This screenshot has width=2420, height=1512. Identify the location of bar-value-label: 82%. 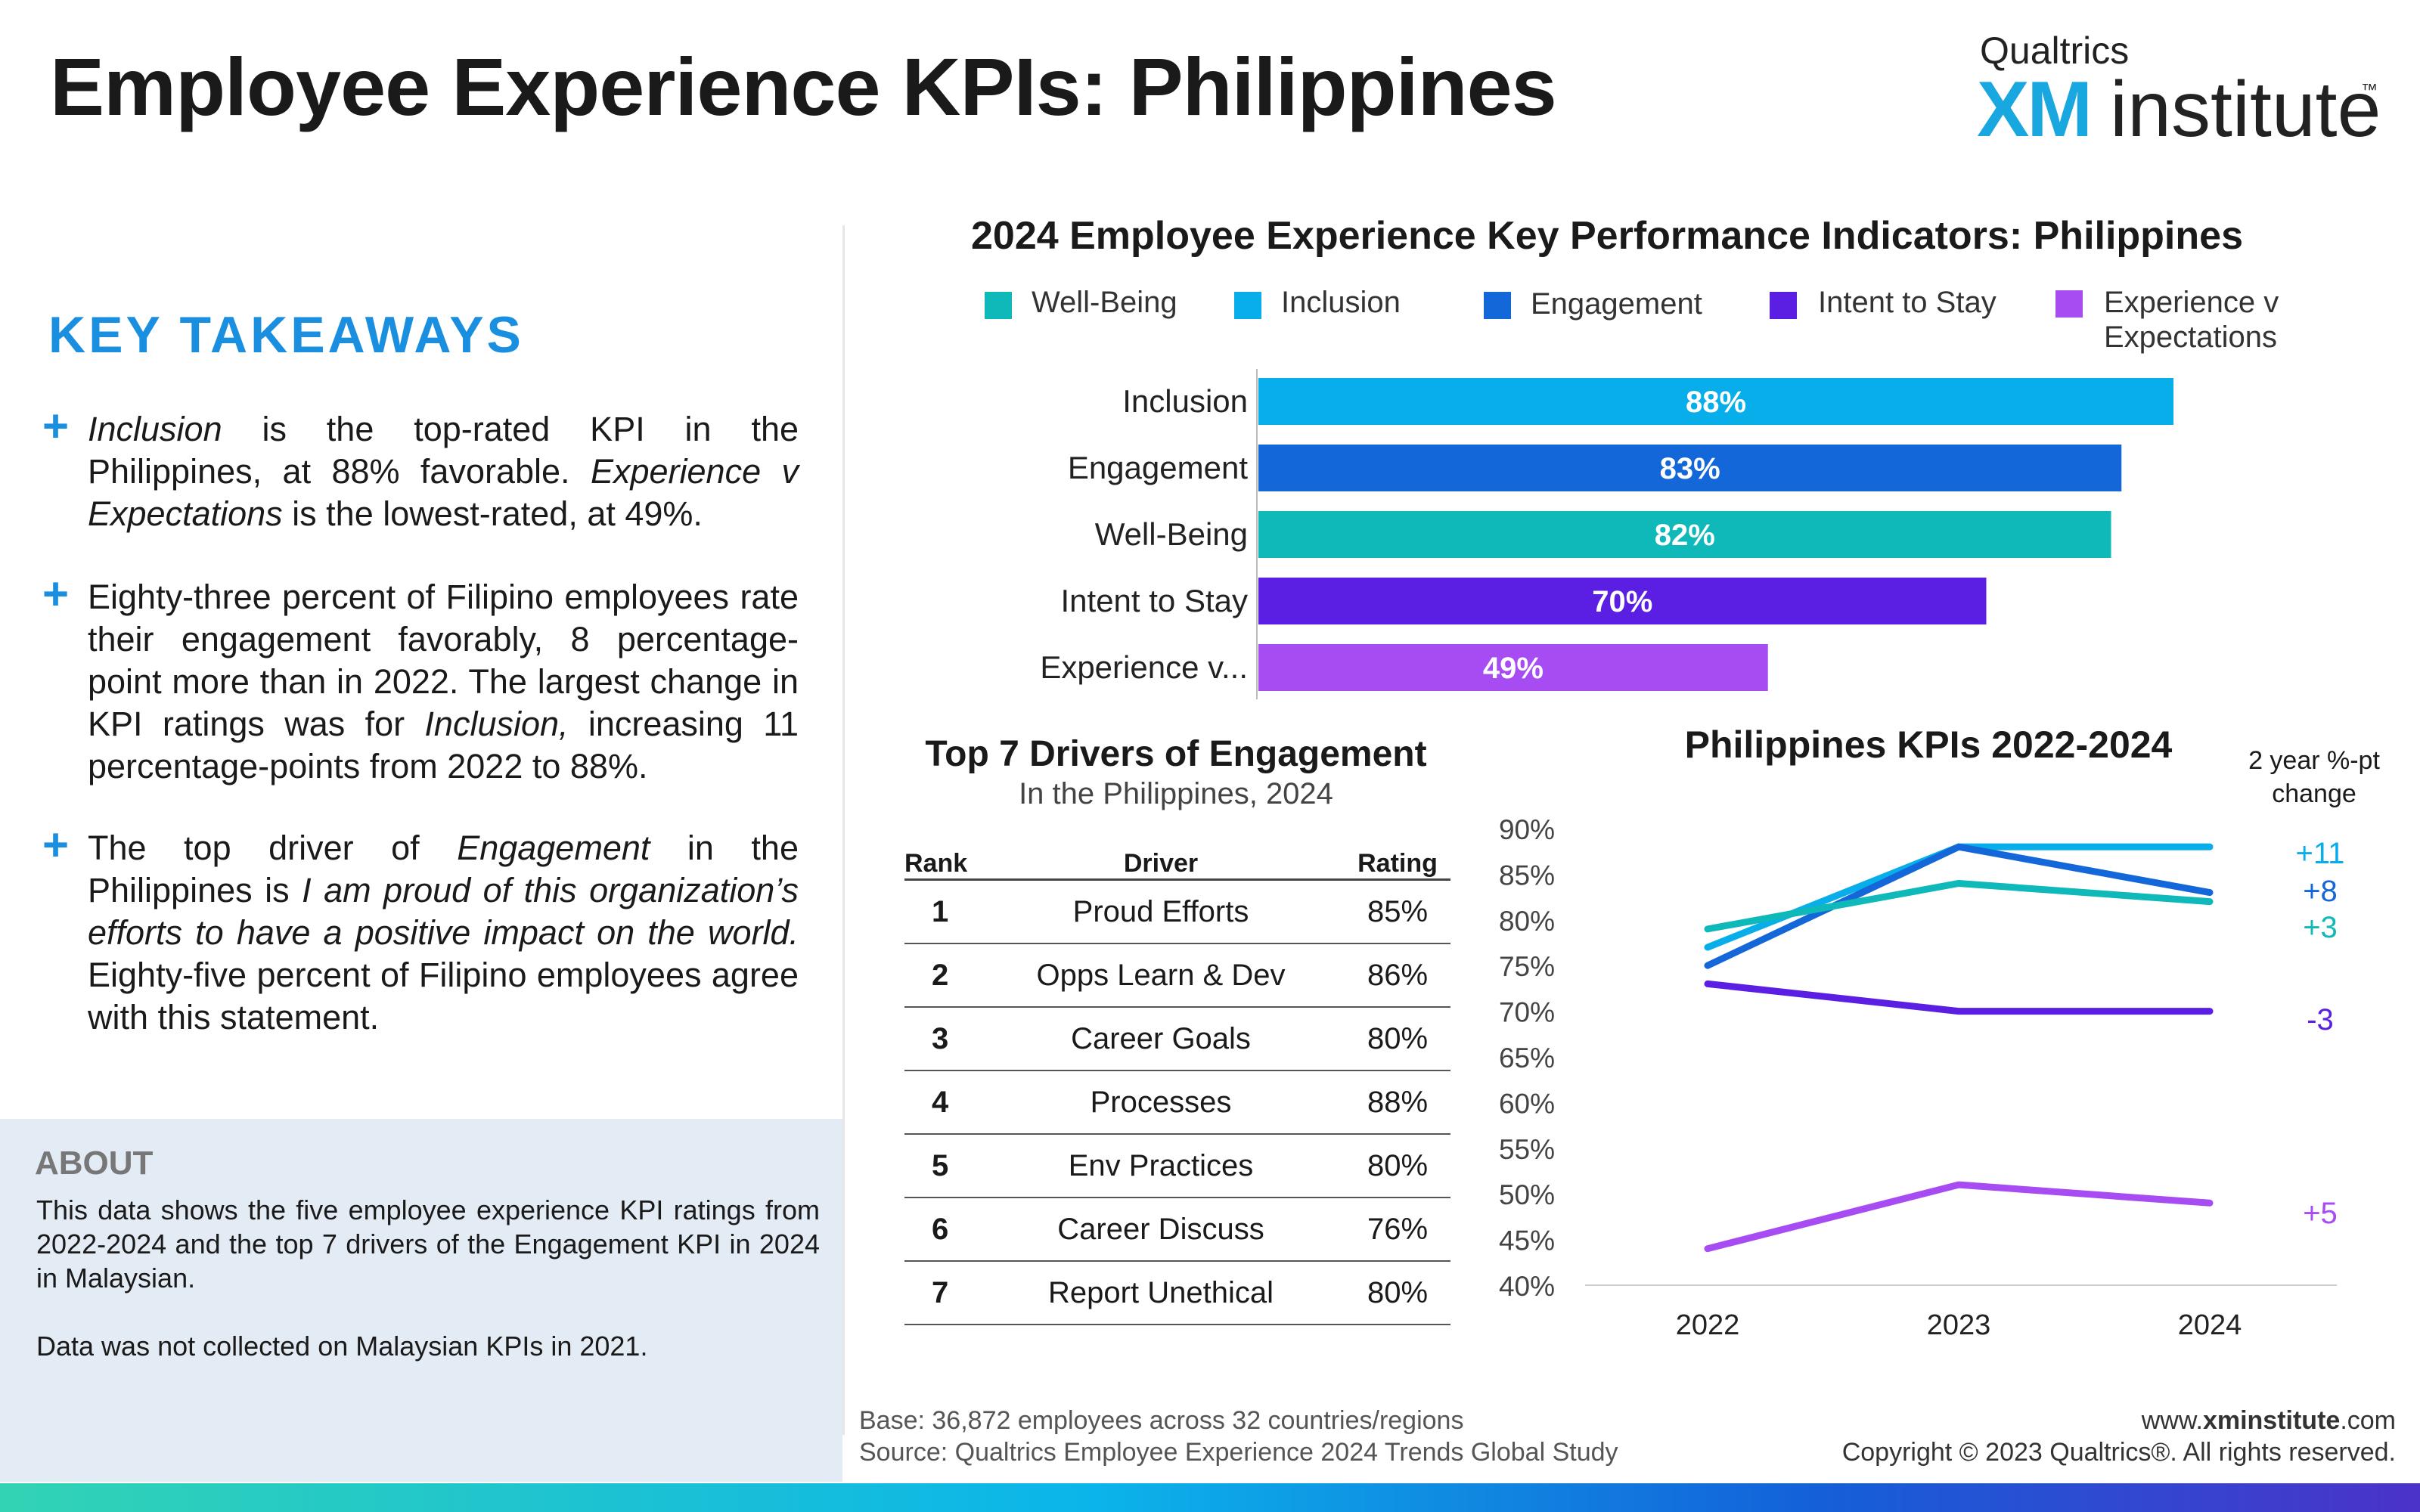
(1685, 535).